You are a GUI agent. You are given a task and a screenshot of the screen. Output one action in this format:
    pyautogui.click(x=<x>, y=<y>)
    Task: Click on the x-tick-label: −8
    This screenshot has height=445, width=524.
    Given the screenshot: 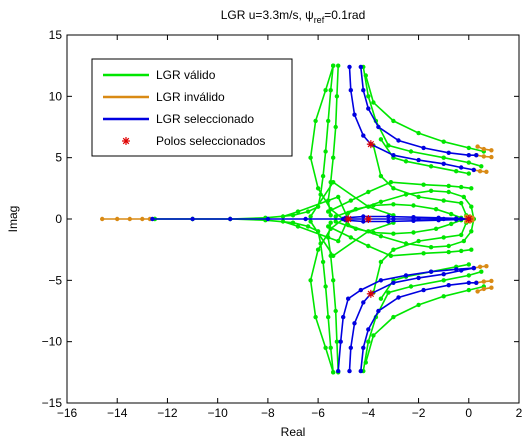 What is the action you would take?
    pyautogui.click(x=268, y=413)
    